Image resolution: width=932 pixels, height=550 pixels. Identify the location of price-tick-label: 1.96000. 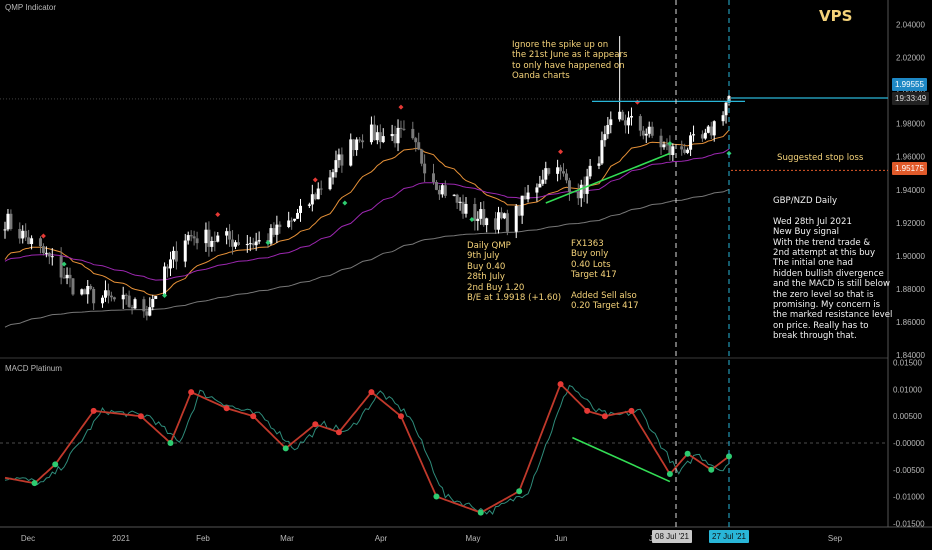
(910, 157).